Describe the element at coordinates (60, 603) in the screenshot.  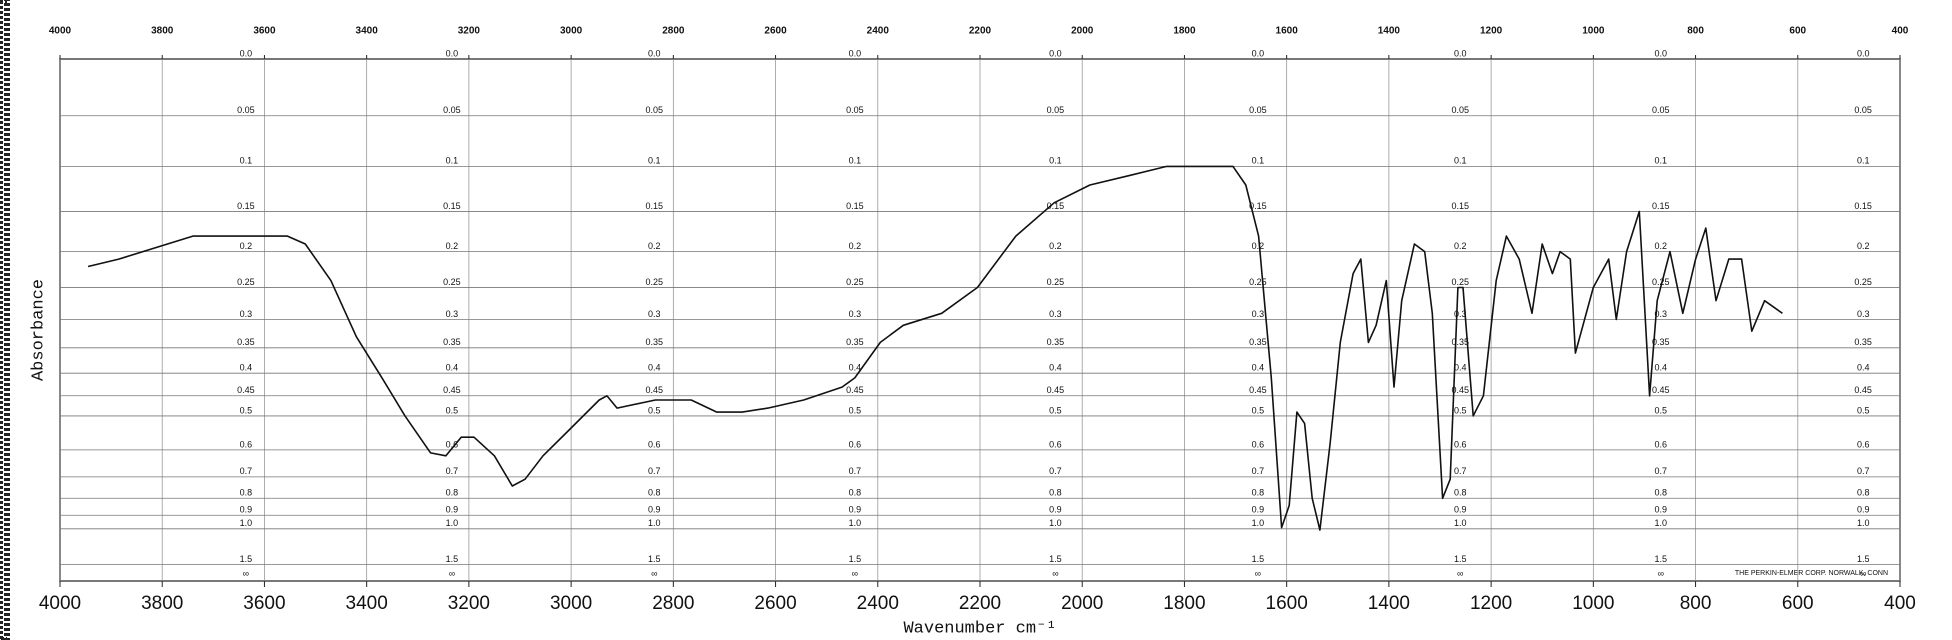
I see `x-tick-label: 4000` at that location.